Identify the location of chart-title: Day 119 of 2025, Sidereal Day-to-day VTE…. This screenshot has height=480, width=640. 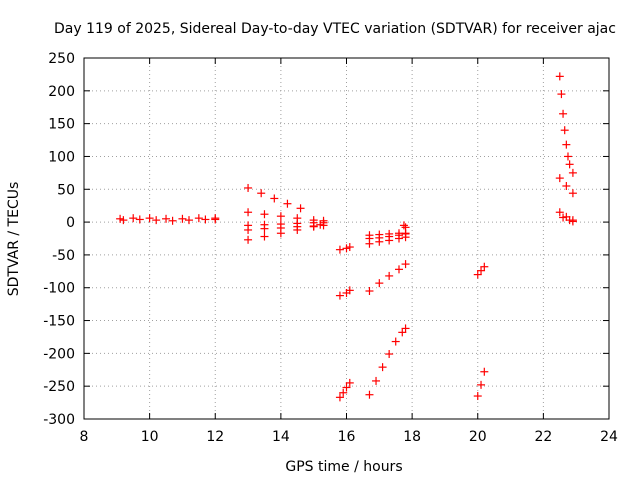
(335, 29).